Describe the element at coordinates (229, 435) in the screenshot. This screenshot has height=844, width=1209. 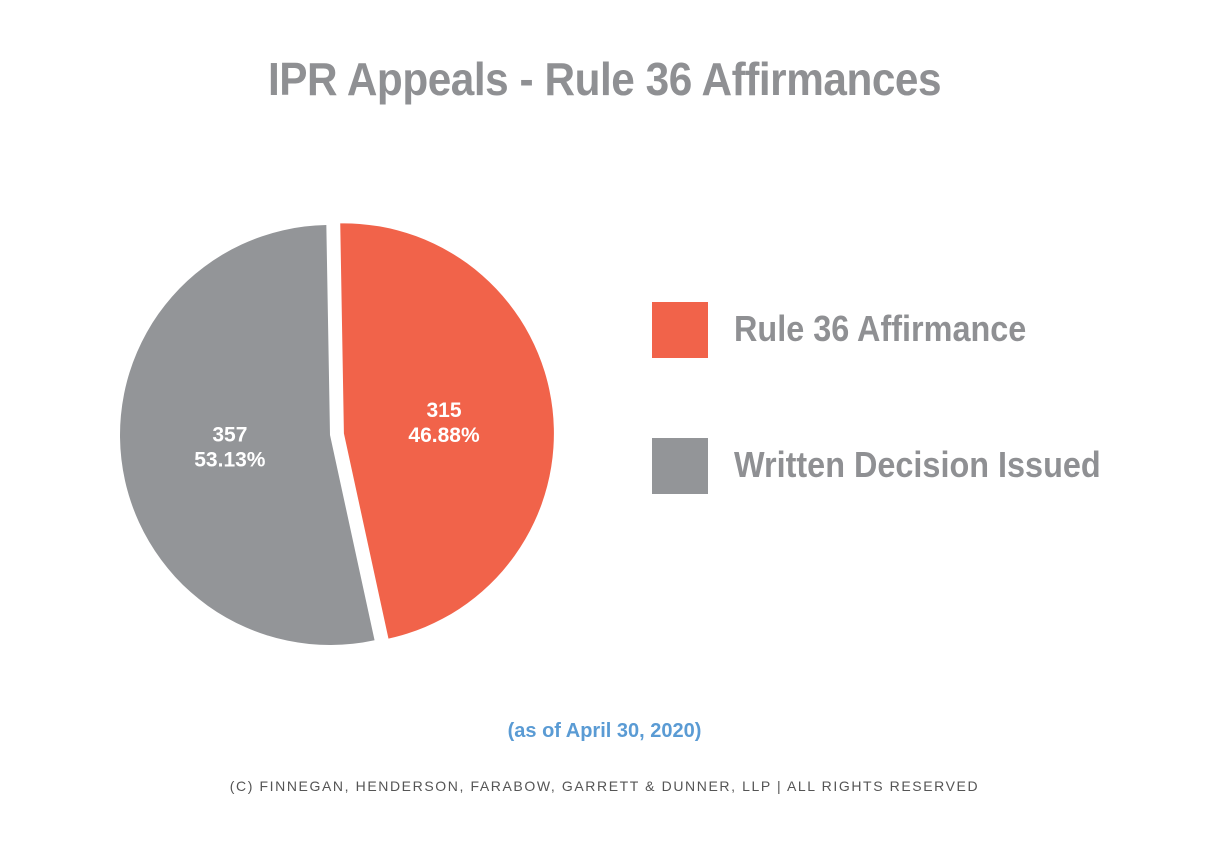
I see `slice-value-label-written-decision: 357` at that location.